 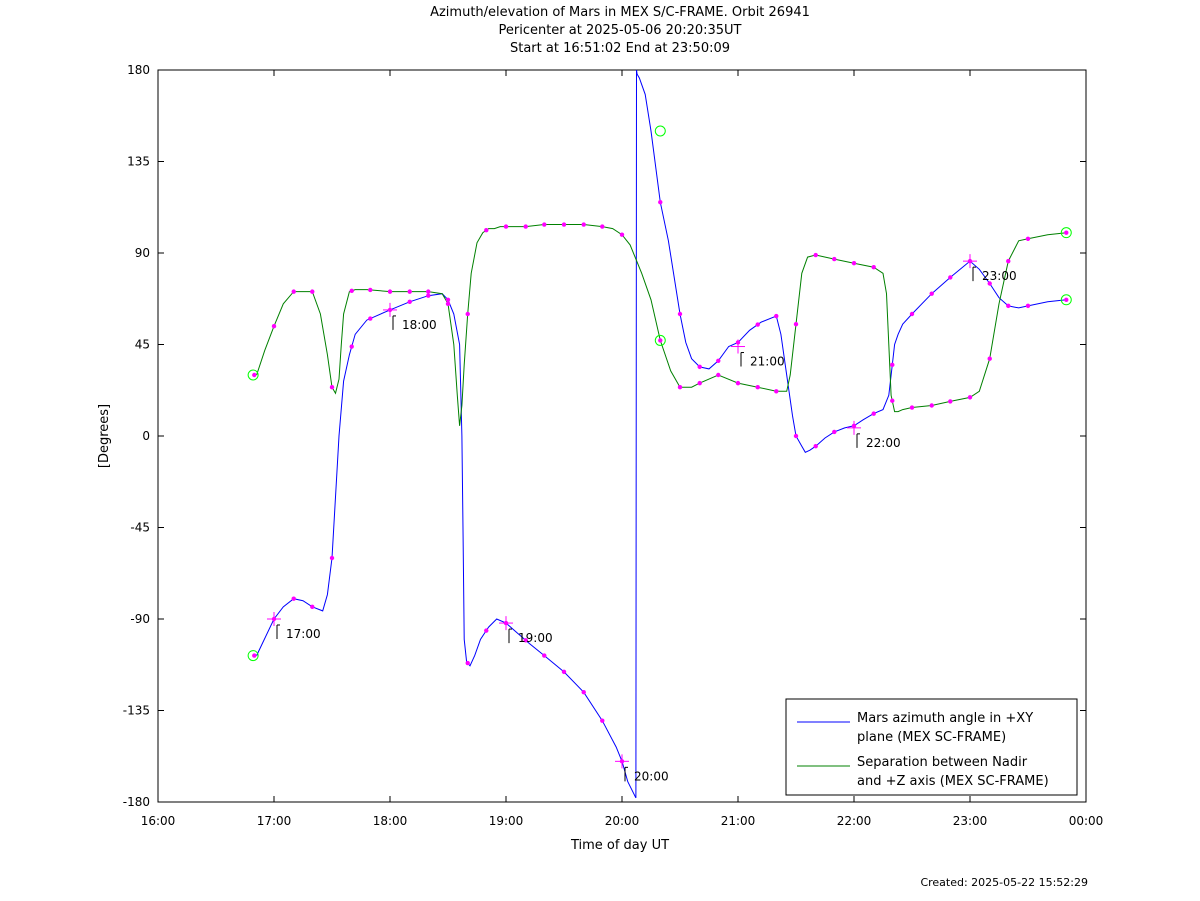 What do you see at coordinates (136, 711) in the screenshot?
I see `y-tick-label: -135` at bounding box center [136, 711].